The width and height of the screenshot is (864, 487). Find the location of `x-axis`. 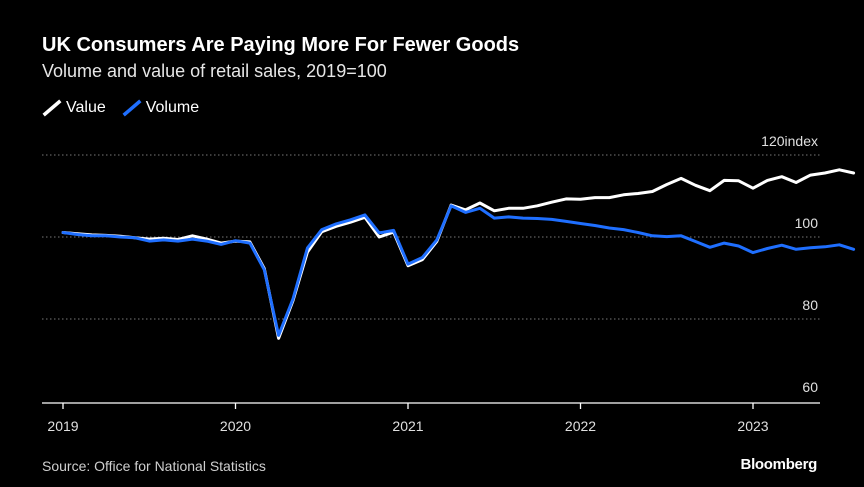

x-axis is located at coordinates (431, 405).